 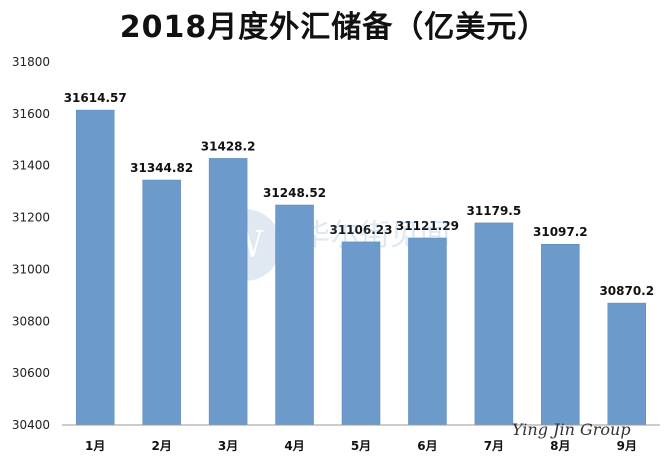 What do you see at coordinates (571, 429) in the screenshot?
I see `watermark-signature: Ying Jin Group` at bounding box center [571, 429].